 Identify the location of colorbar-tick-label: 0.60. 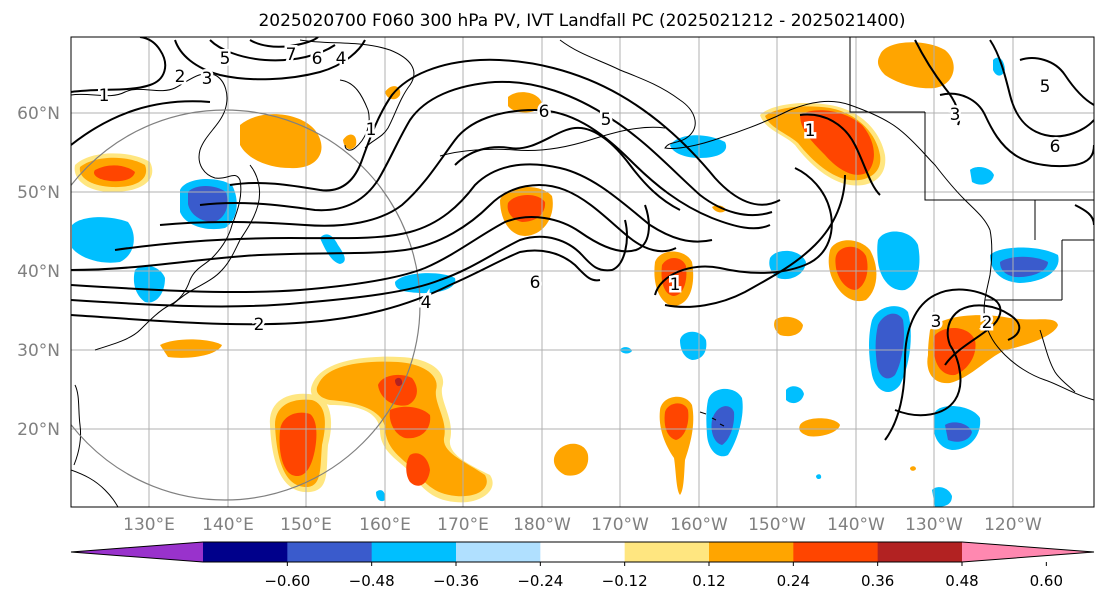
(1046, 581).